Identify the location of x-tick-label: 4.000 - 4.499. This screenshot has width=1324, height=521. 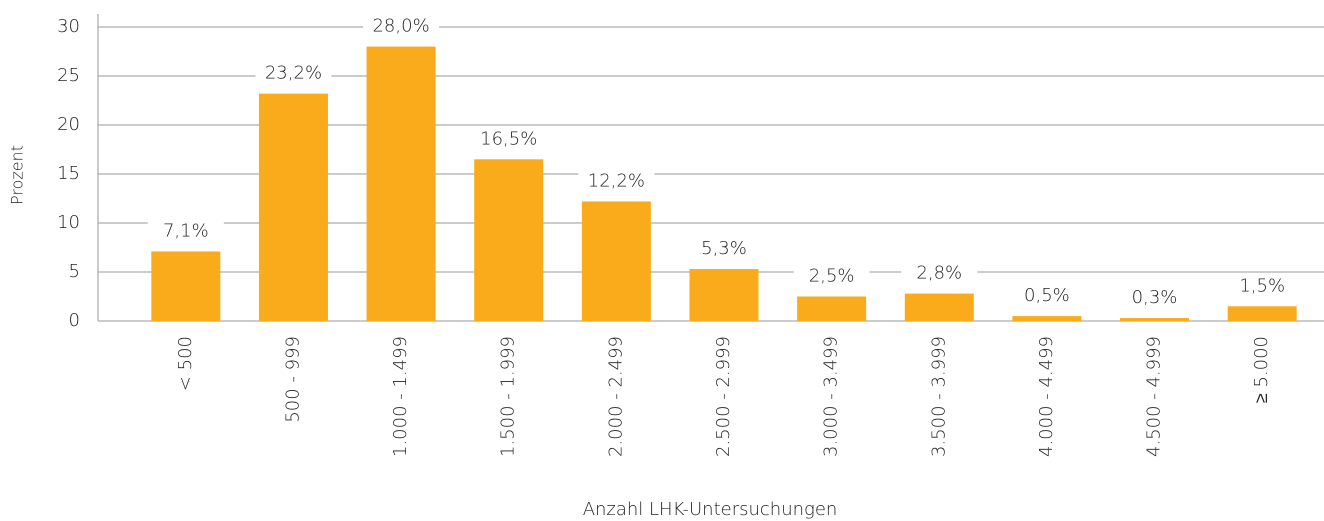
(1046, 396).